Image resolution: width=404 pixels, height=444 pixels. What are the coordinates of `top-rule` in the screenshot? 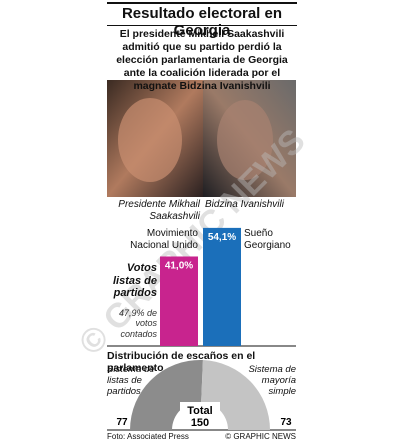 It's located at (202, 3).